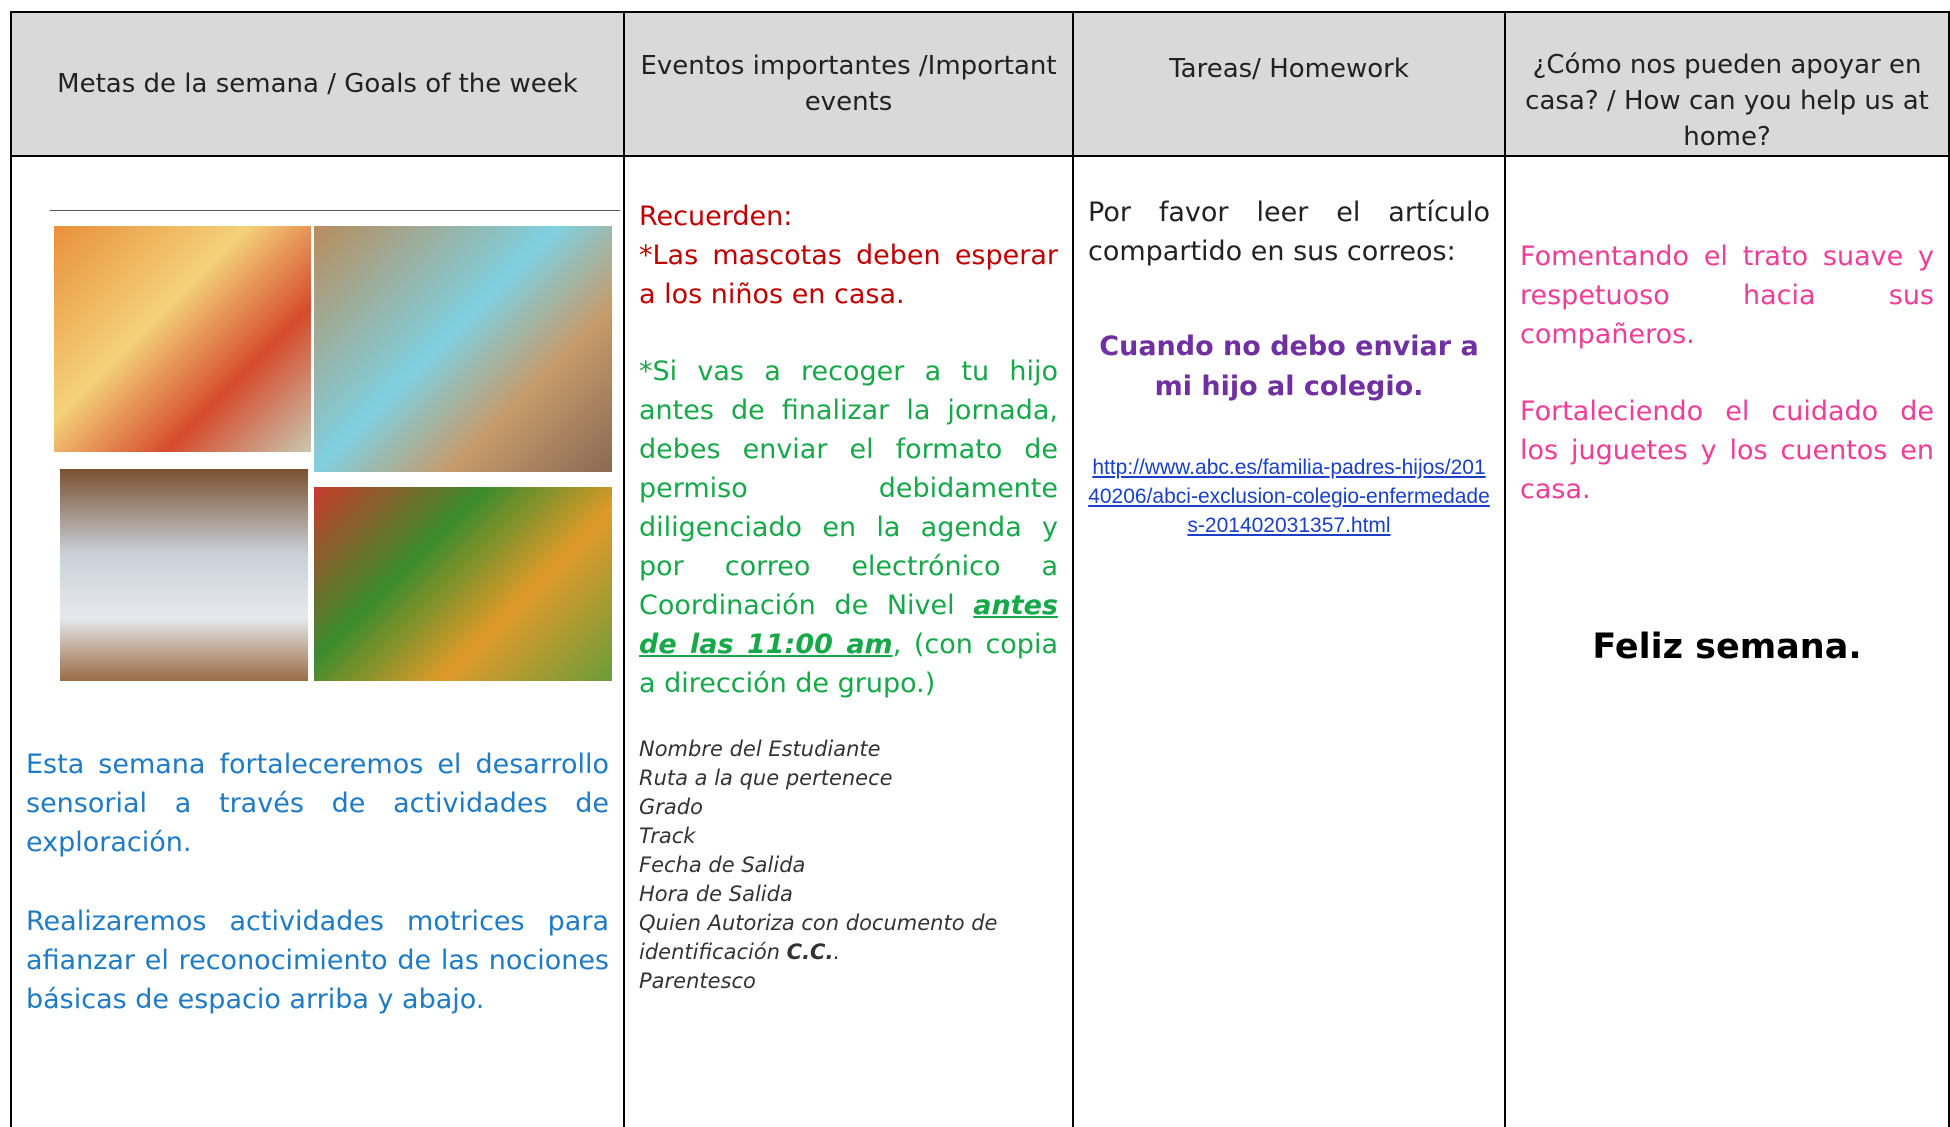  What do you see at coordinates (848, 664) in the screenshot?
I see `pickup-text: , (con copia a dirección de grupo.)` at bounding box center [848, 664].